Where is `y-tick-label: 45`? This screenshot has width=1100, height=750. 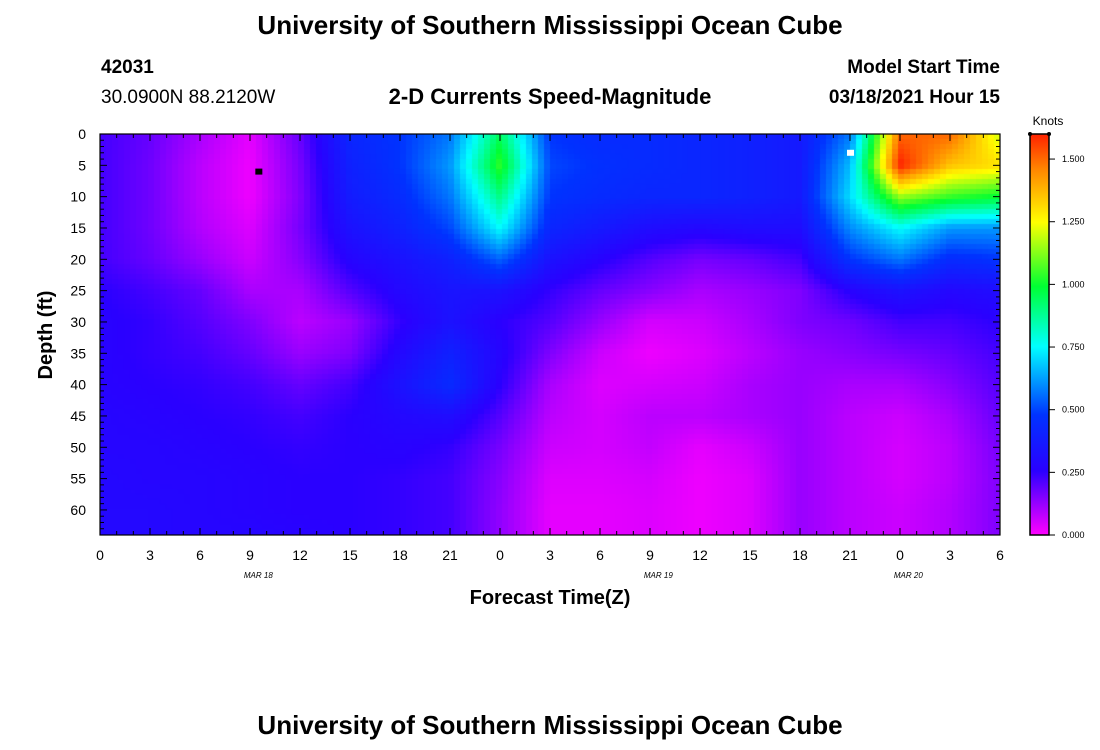
y-tick-label: 45 is located at coordinates (78, 416).